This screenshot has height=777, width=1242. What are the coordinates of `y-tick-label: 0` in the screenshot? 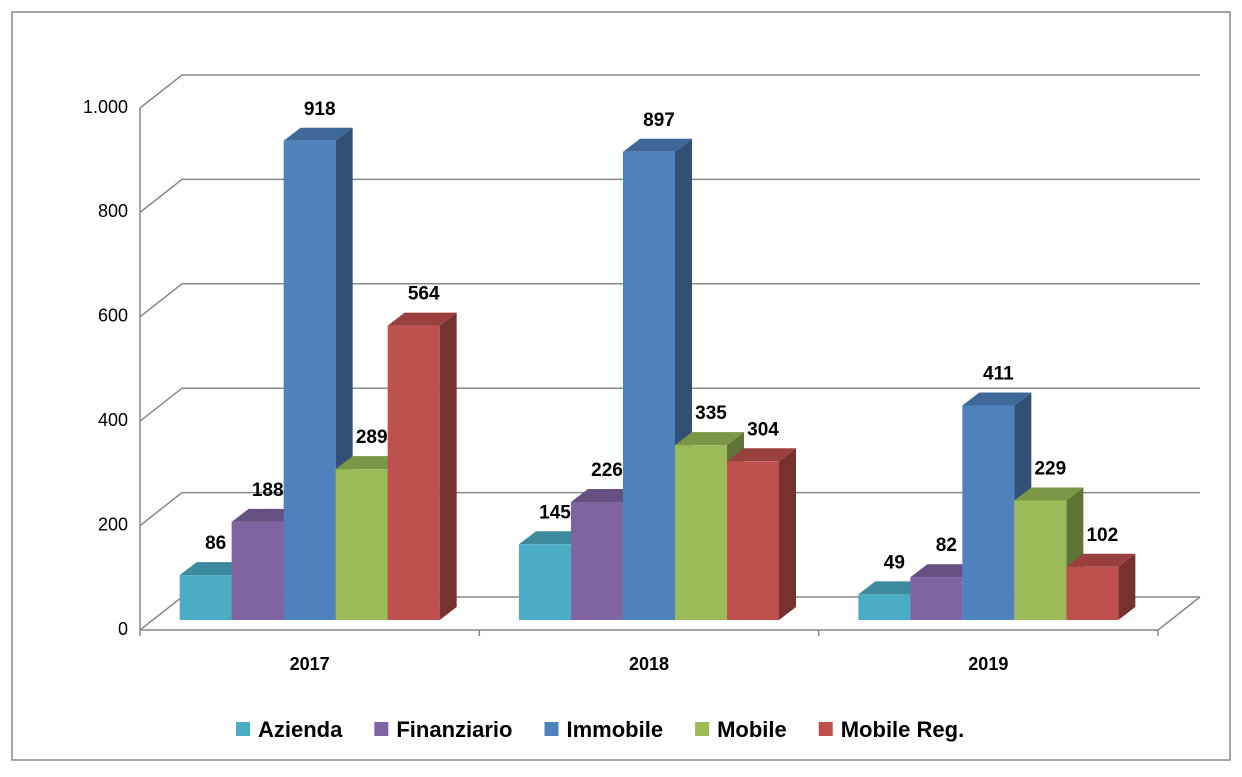 It's located at (123, 629).